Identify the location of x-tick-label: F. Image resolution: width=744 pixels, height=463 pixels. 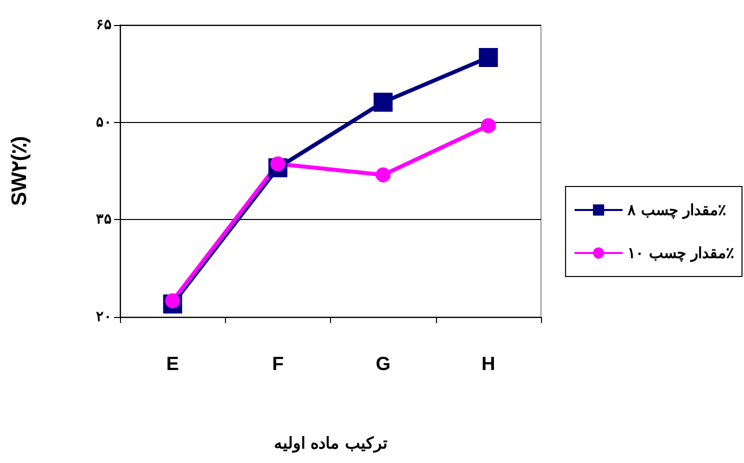
(278, 364).